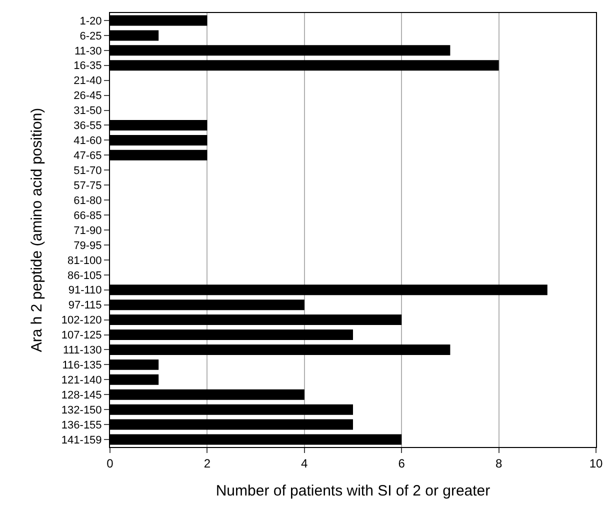 Image resolution: width=615 pixels, height=508 pixels. What do you see at coordinates (304, 463) in the screenshot?
I see `x-tick-label: 4` at bounding box center [304, 463].